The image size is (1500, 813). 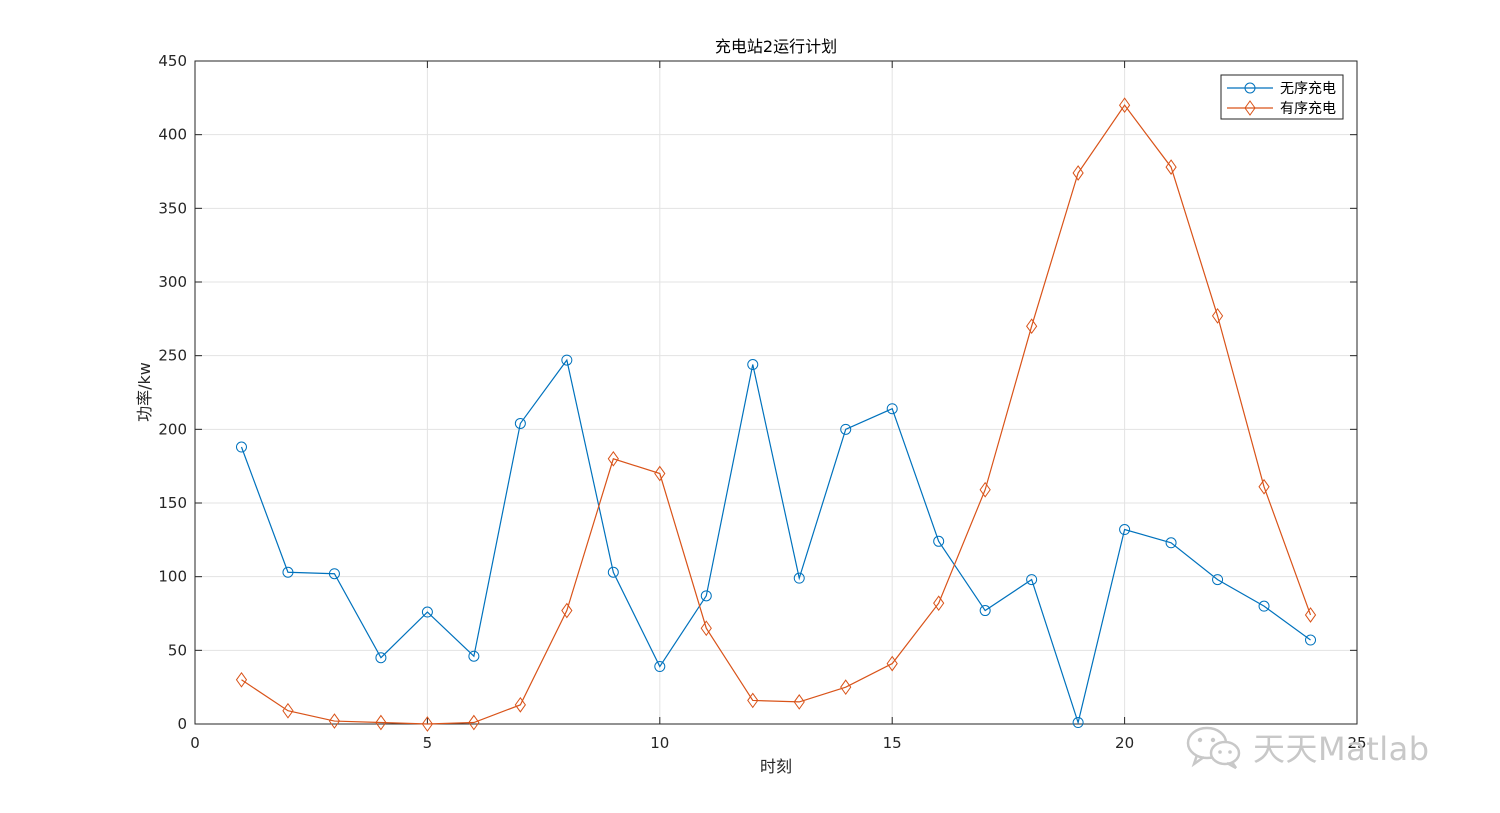 What do you see at coordinates (776, 766) in the screenshot?
I see `x-axis-label: 时刻` at bounding box center [776, 766].